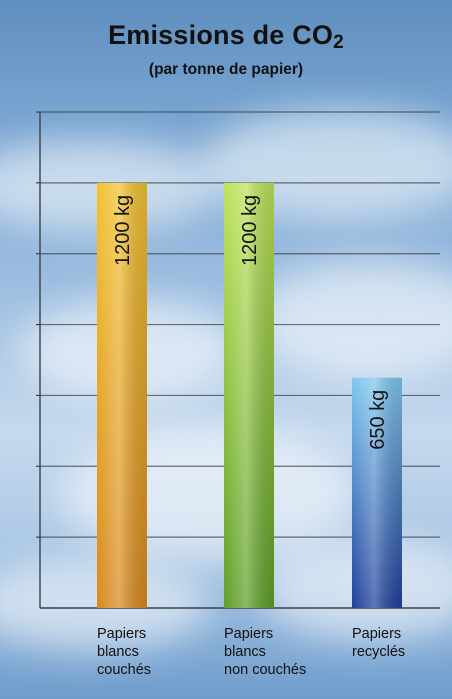 The height and width of the screenshot is (699, 452). Describe the element at coordinates (226, 69) in the screenshot. I see `chart-subtitle: (par tonne de papier)` at that location.